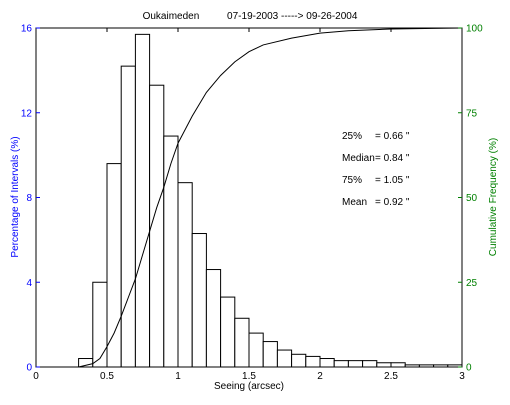  I want to click on y-tick-label: 4, so click(29, 283).